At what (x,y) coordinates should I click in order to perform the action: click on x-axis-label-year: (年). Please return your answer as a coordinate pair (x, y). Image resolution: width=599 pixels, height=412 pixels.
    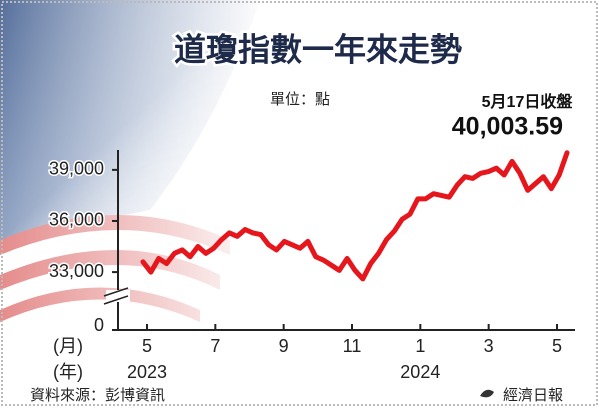
    Looking at the image, I should click on (68, 372).